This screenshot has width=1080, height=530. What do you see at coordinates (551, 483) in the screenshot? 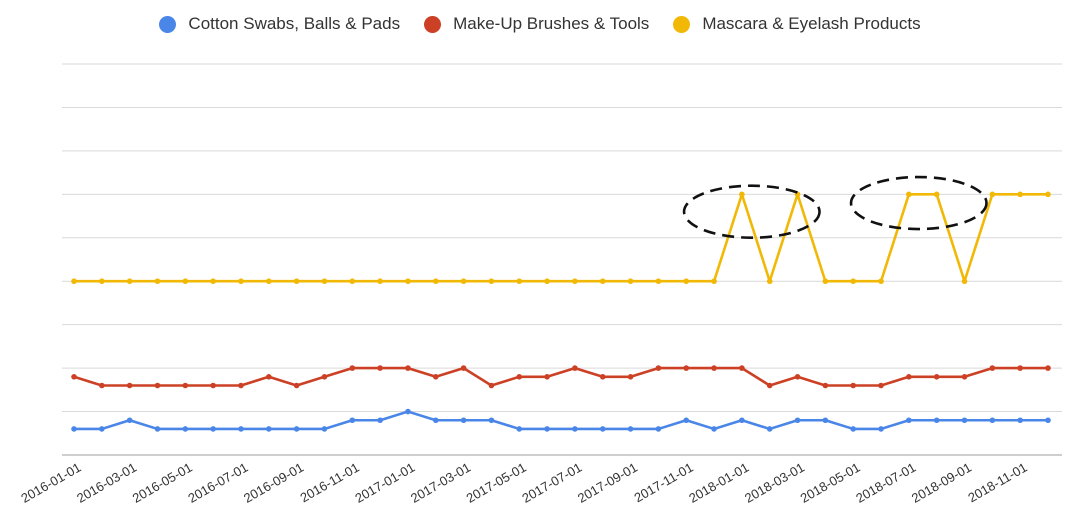
I see `x-tick-label: 2017-07-01` at bounding box center [551, 483].